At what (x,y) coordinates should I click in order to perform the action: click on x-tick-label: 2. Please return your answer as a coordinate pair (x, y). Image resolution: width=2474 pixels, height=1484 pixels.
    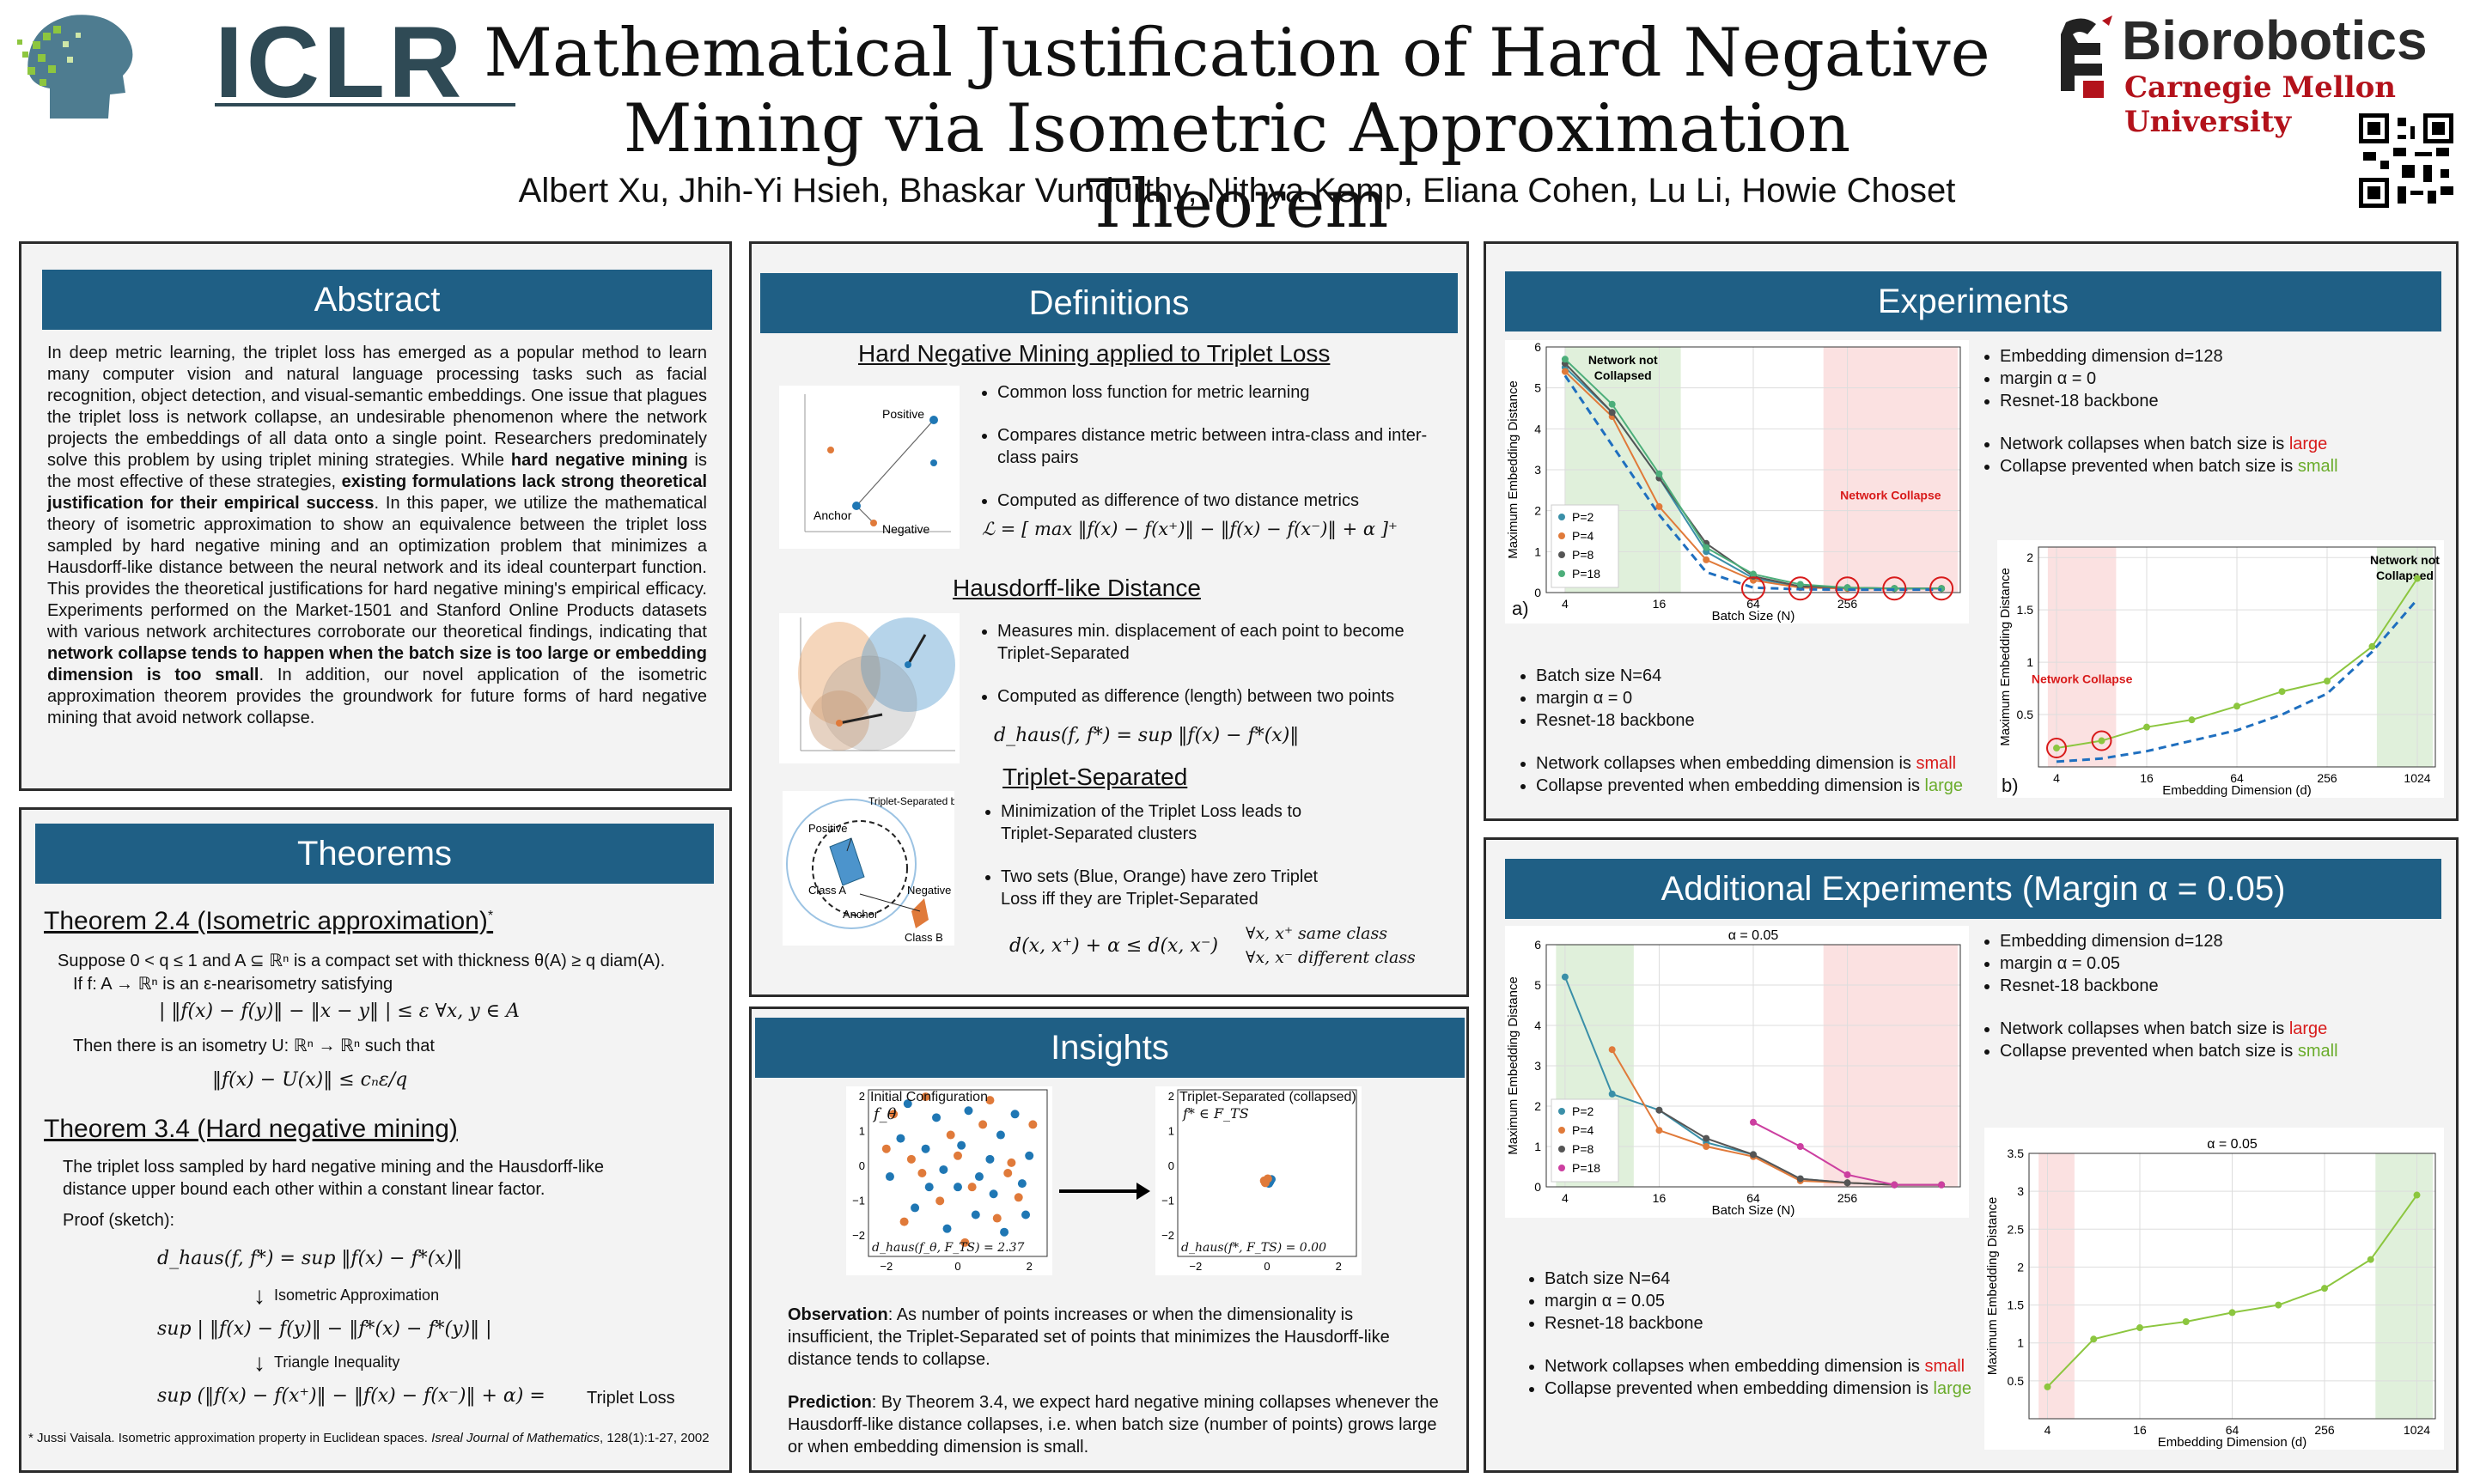
    Looking at the image, I should click on (1339, 1266).